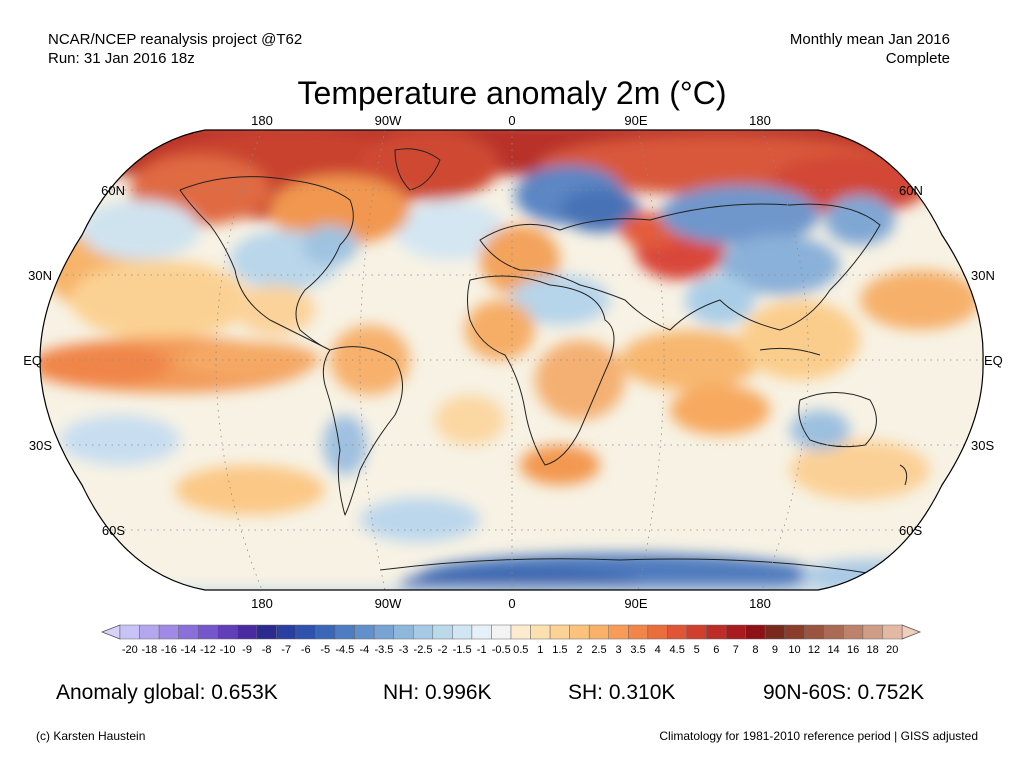 This screenshot has width=1024, height=773. Describe the element at coordinates (306, 650) in the screenshot. I see `colorbar-label: -6` at that location.